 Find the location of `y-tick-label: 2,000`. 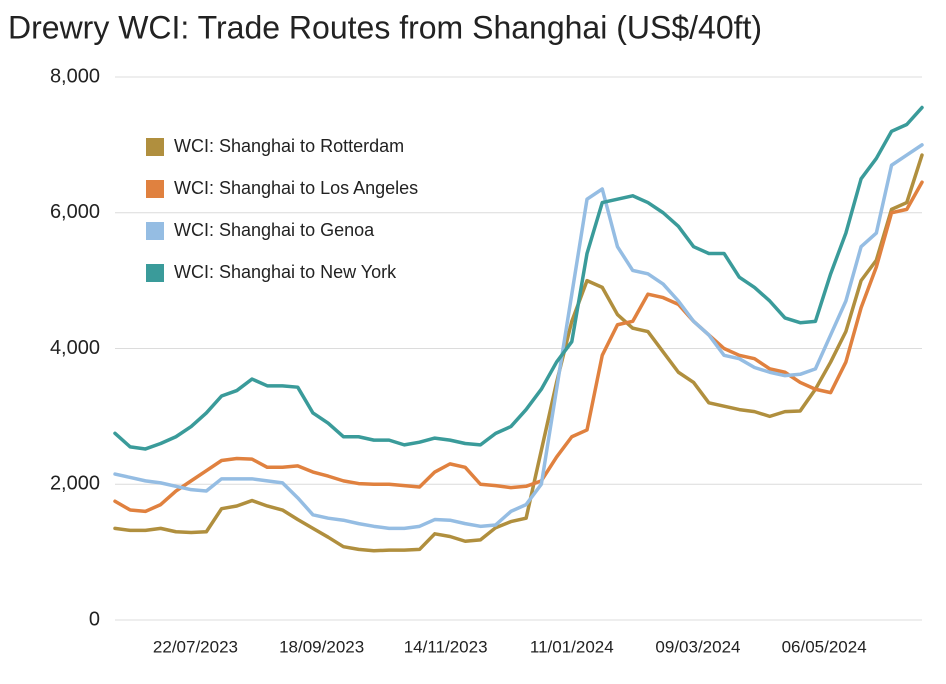

y-tick-label: 2,000 is located at coordinates (75, 484).